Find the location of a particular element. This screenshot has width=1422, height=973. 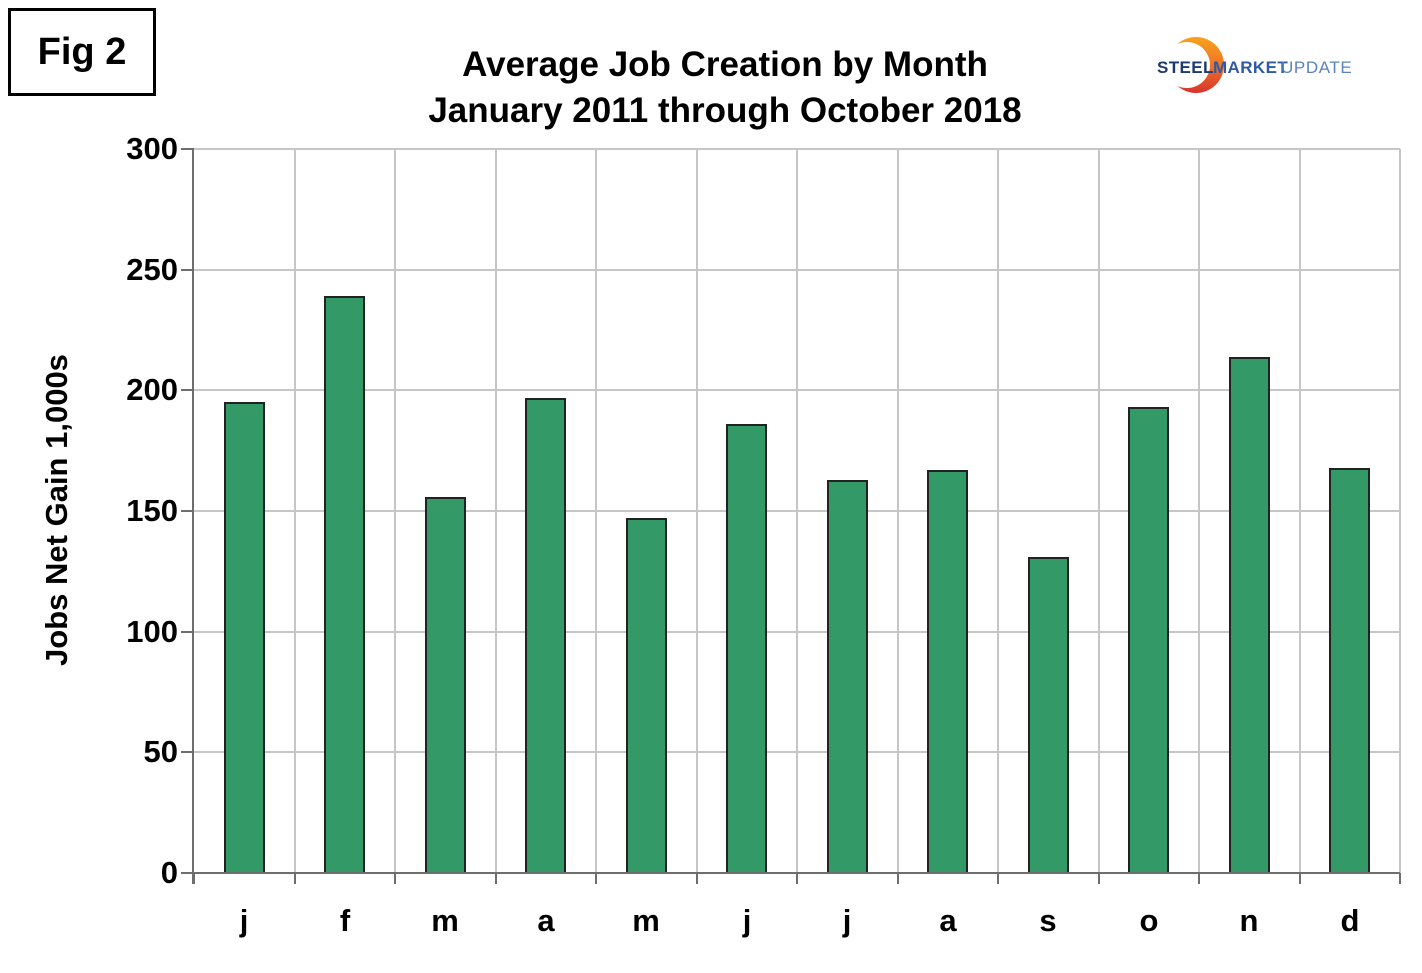

y-tick-label: 100 is located at coordinates (152, 631).